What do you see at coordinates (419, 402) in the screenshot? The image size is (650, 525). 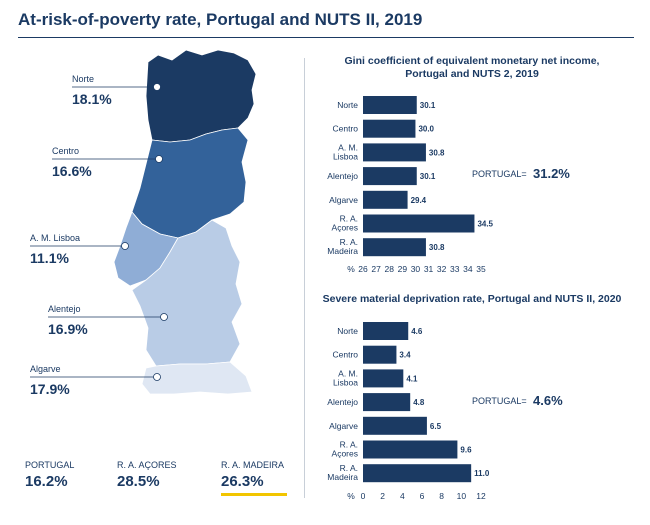 I see `data-label: 4.8` at bounding box center [419, 402].